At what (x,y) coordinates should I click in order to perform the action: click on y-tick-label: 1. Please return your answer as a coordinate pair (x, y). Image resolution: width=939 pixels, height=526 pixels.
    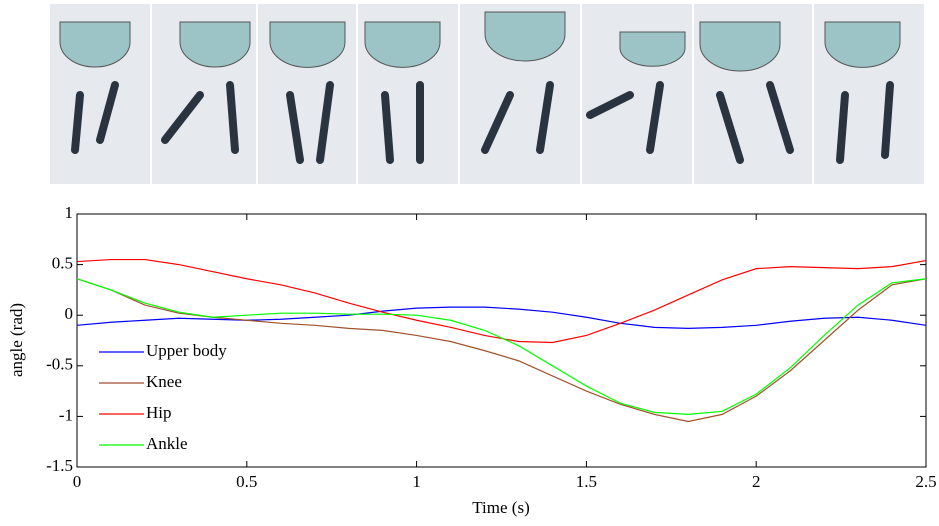
    Looking at the image, I should click on (69, 212).